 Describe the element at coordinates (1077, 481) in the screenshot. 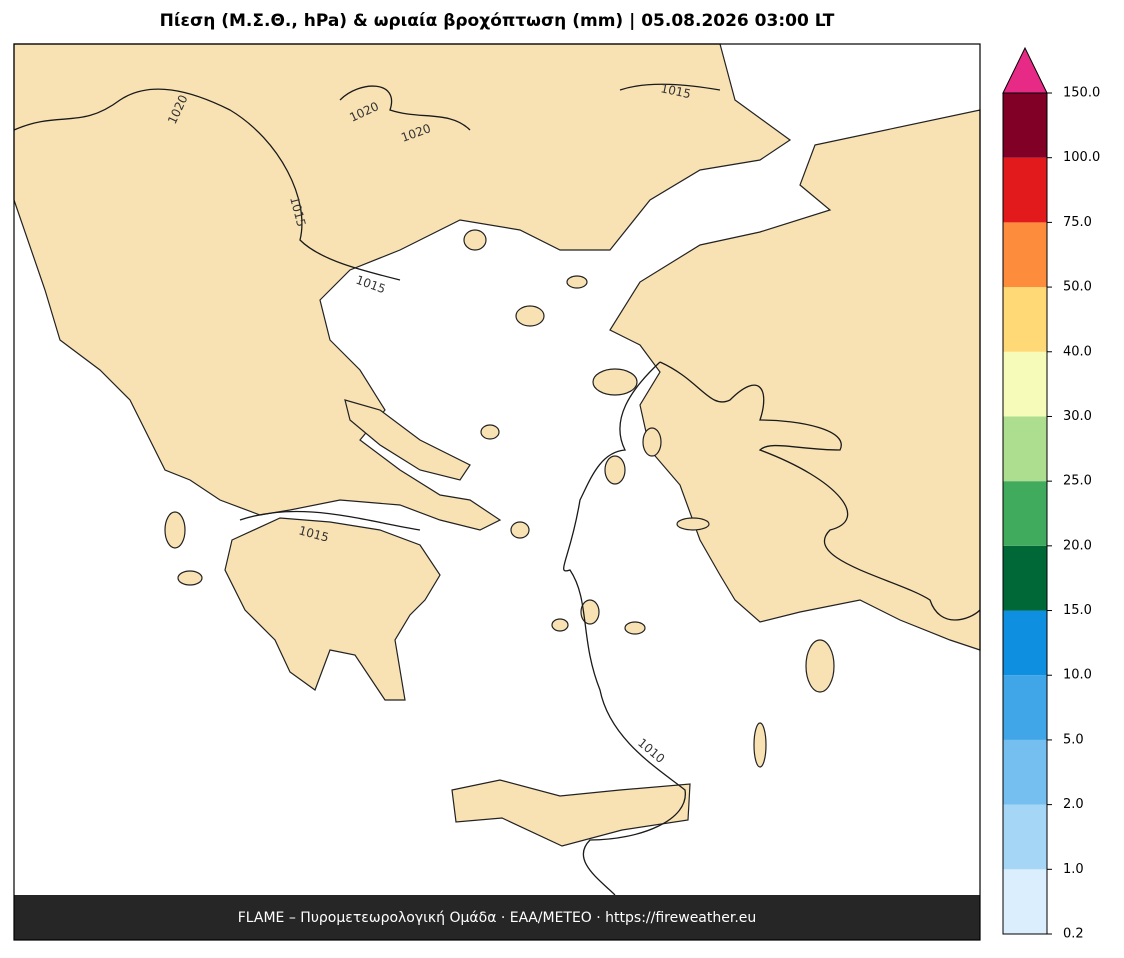

I see `colorbar-tick-label: 25.0` at that location.